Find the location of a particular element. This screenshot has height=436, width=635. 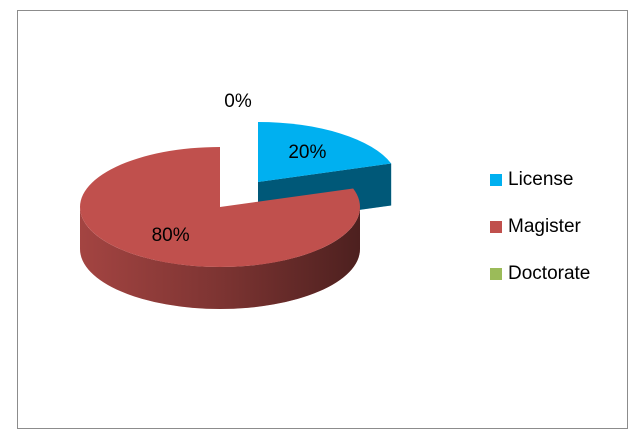

data-label: 80% is located at coordinates (171, 235).